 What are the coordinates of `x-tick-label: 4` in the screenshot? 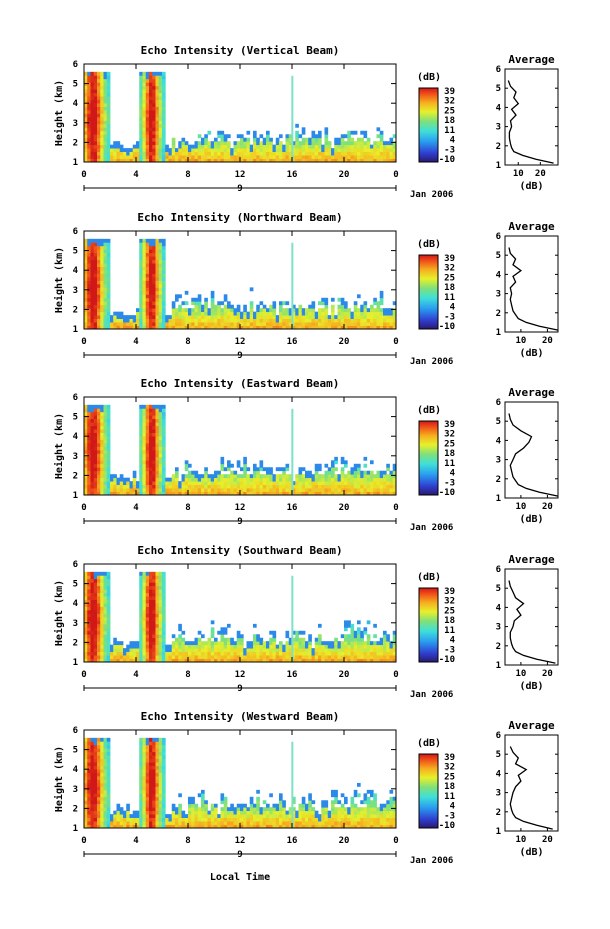 It's located at (136, 675).